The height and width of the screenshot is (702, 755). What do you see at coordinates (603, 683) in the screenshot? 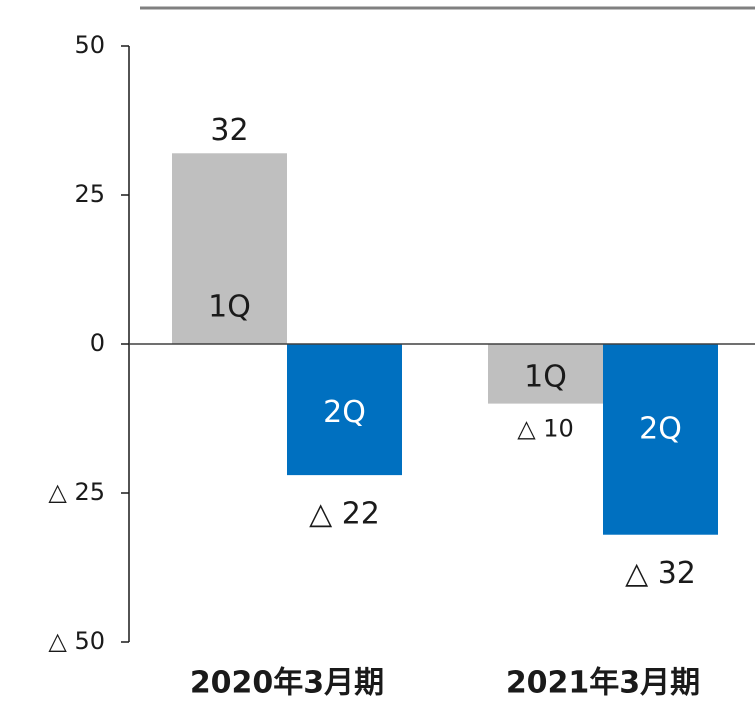
I see `x-tick-label: 2021年3月期` at bounding box center [603, 683].